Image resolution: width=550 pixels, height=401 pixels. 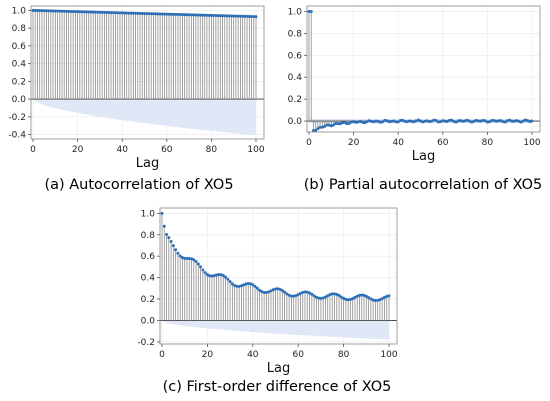 What do you see at coordinates (148, 321) in the screenshot?
I see `y-tick-label: 0.0` at bounding box center [148, 321].